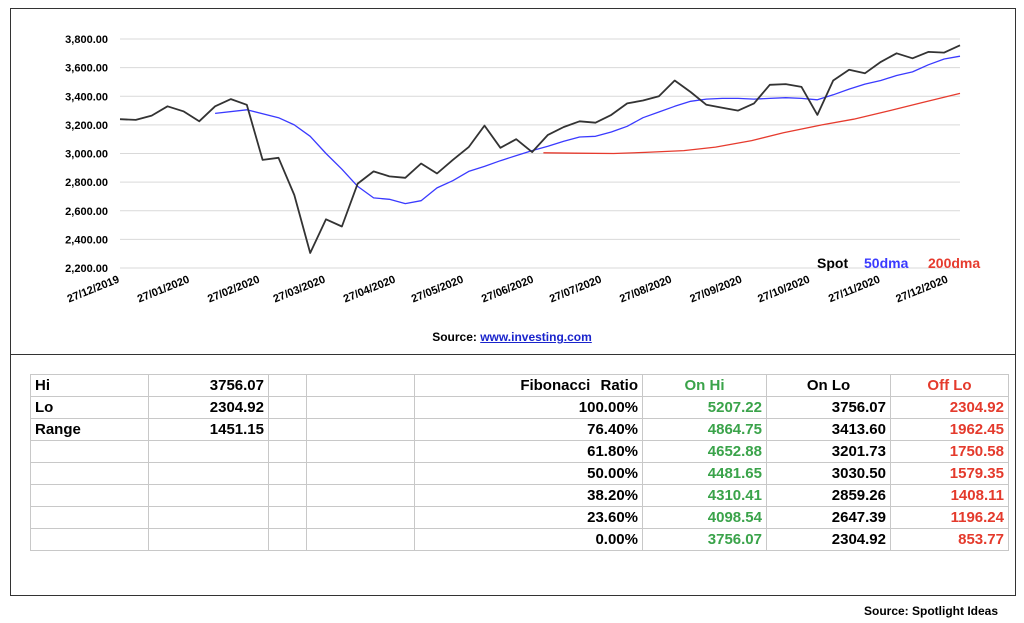  What do you see at coordinates (86, 40) in the screenshot?
I see `y-tick-label: 3,800.00` at bounding box center [86, 40].